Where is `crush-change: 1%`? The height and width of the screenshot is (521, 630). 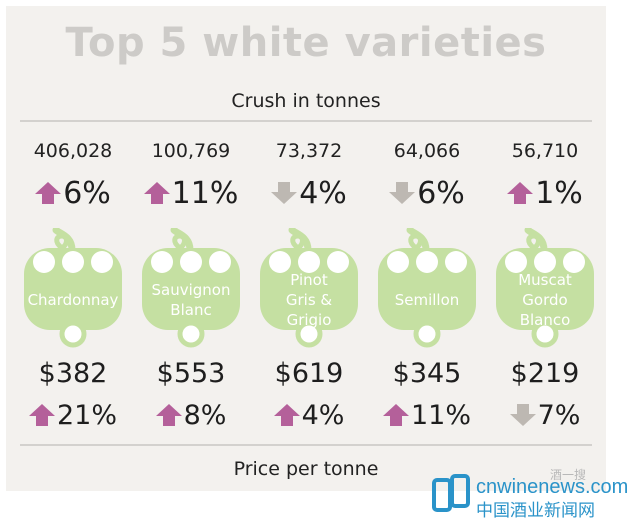
crush-change: 1% is located at coordinates (545, 193).